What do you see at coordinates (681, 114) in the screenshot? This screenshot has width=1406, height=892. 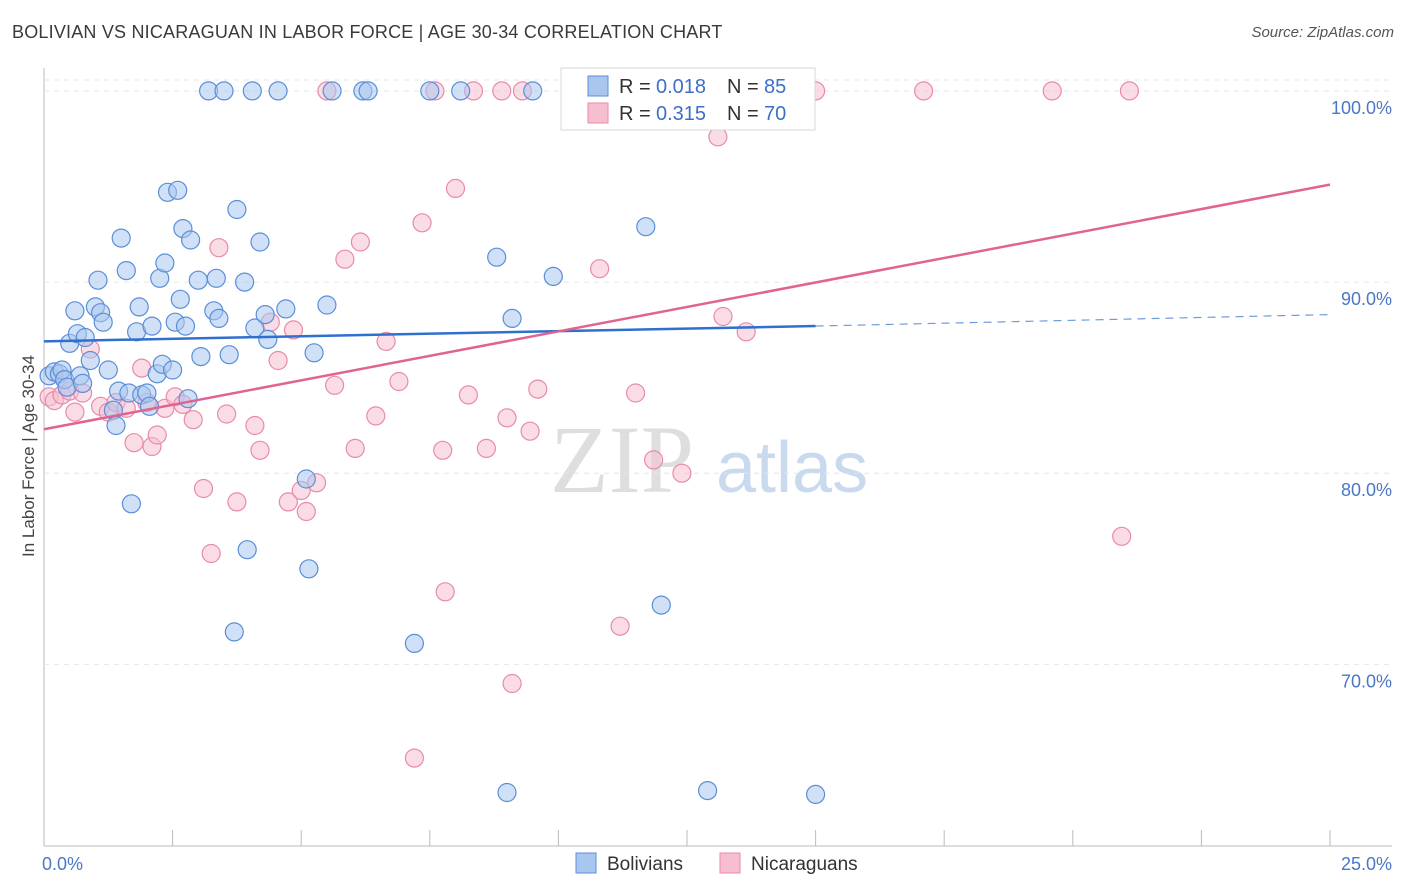 I see `legend-r-value-nicaraguans: 0.315` at bounding box center [681, 114].